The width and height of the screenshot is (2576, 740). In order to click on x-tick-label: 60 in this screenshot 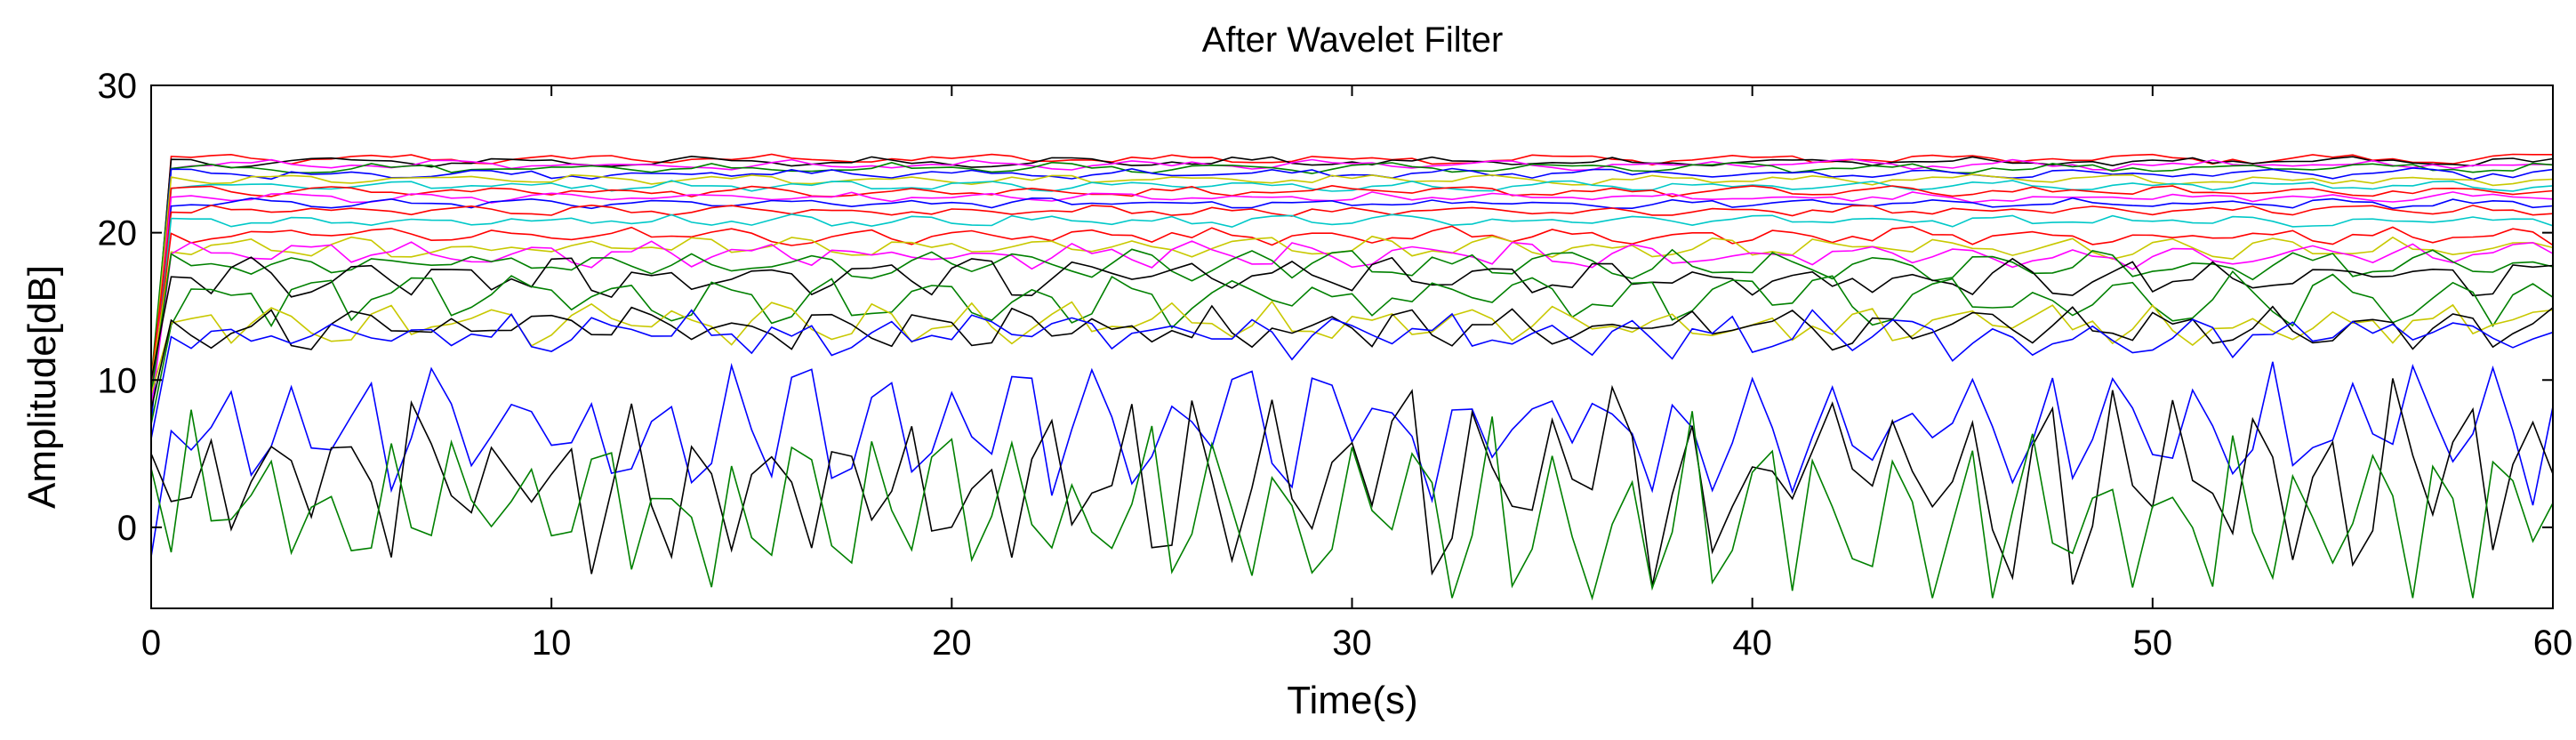, I will do `click(2553, 643)`.